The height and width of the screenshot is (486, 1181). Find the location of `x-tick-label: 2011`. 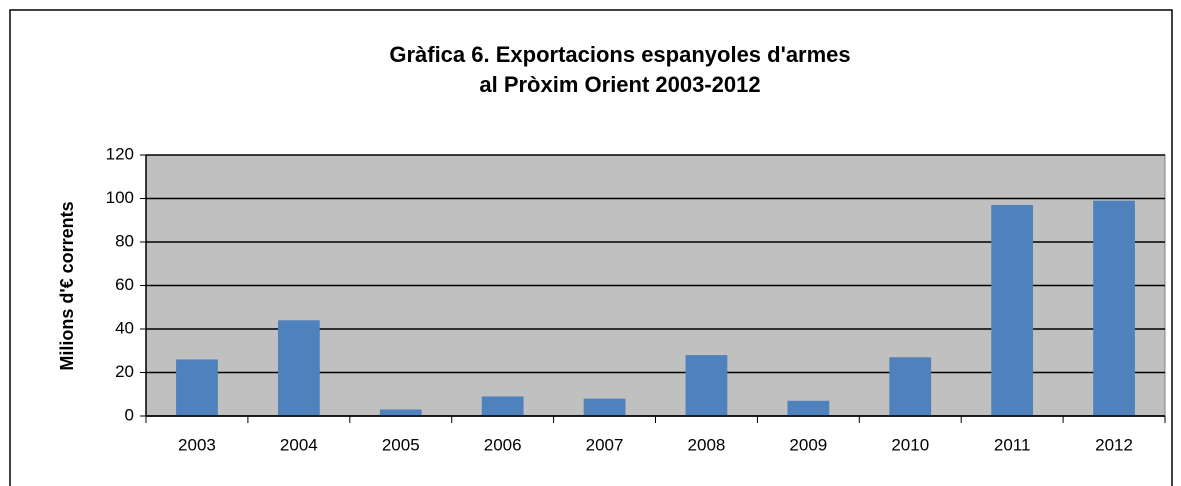

x-tick-label: 2011 is located at coordinates (1012, 444).